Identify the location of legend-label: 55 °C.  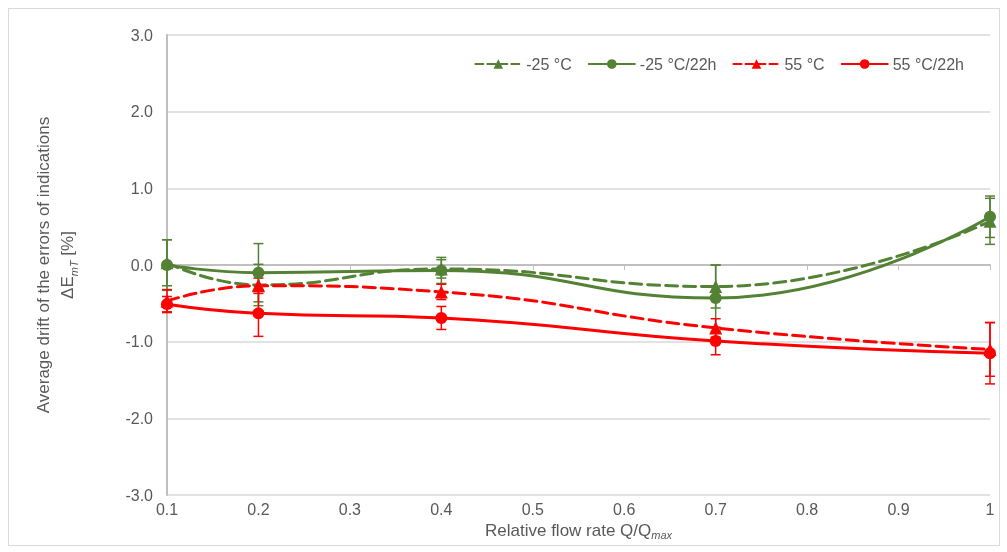
(804, 64).